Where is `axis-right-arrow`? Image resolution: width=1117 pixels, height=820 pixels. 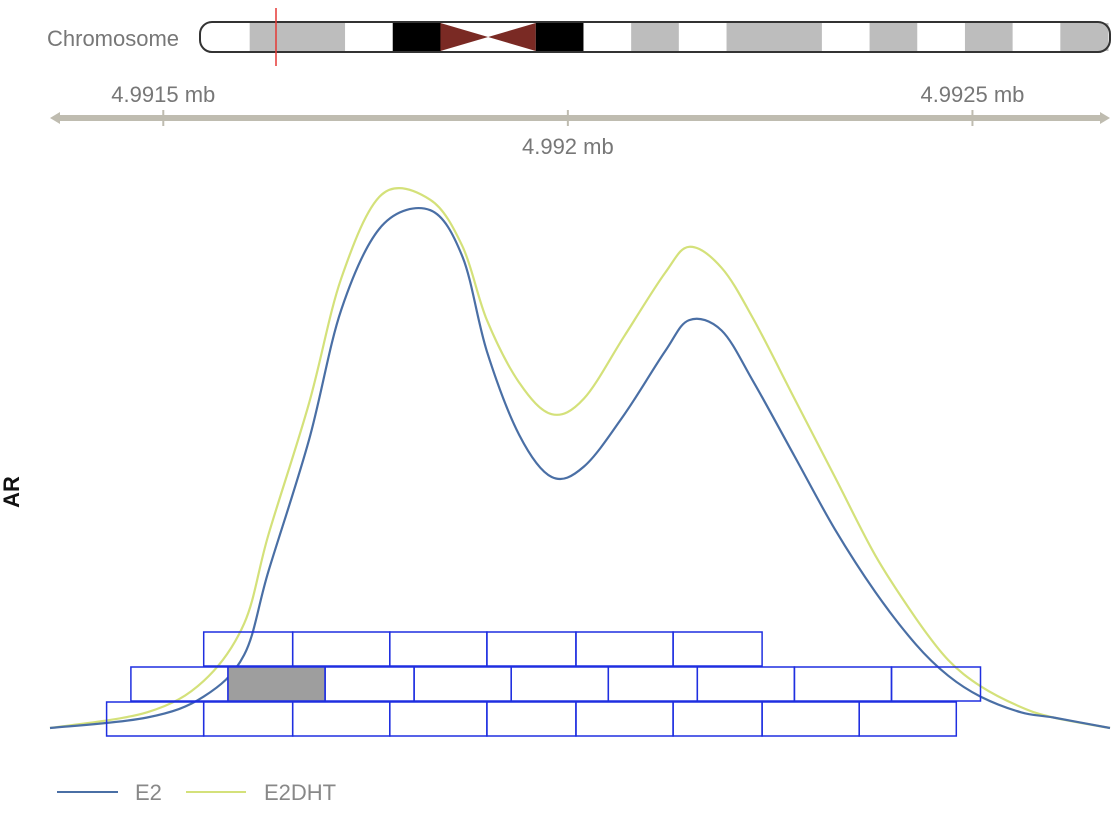 axis-right-arrow is located at coordinates (1105, 118).